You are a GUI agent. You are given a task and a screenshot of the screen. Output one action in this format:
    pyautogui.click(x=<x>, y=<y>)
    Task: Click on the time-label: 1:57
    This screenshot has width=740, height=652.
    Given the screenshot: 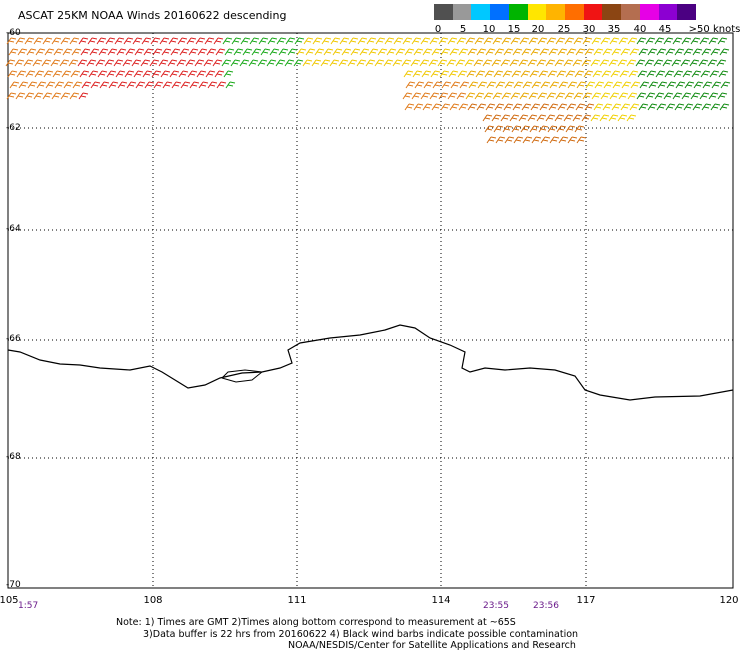 What is the action you would take?
    pyautogui.click(x=28, y=606)
    